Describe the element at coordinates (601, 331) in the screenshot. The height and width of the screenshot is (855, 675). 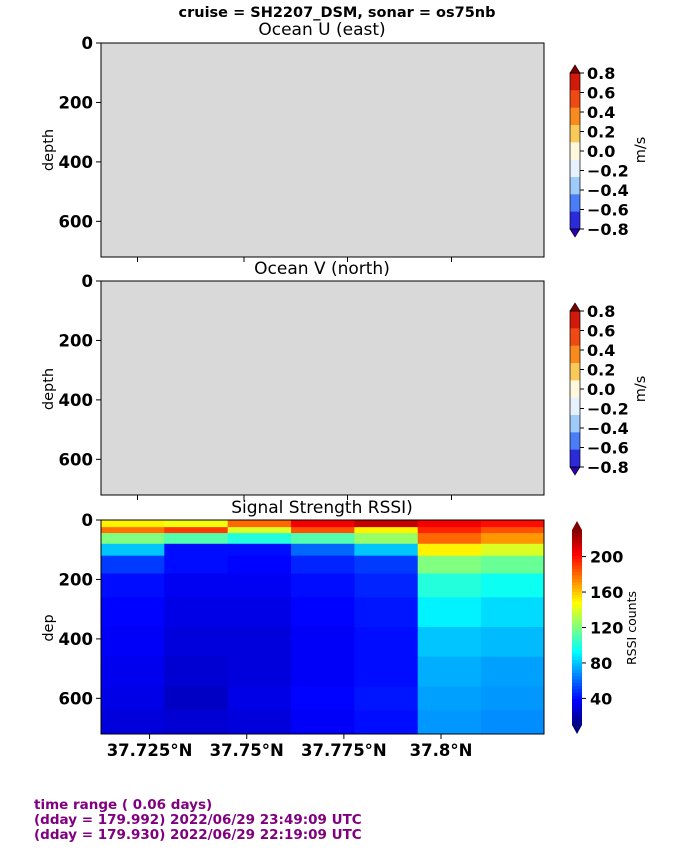
I see `colorbar-tick-label: 0.6` at that location.